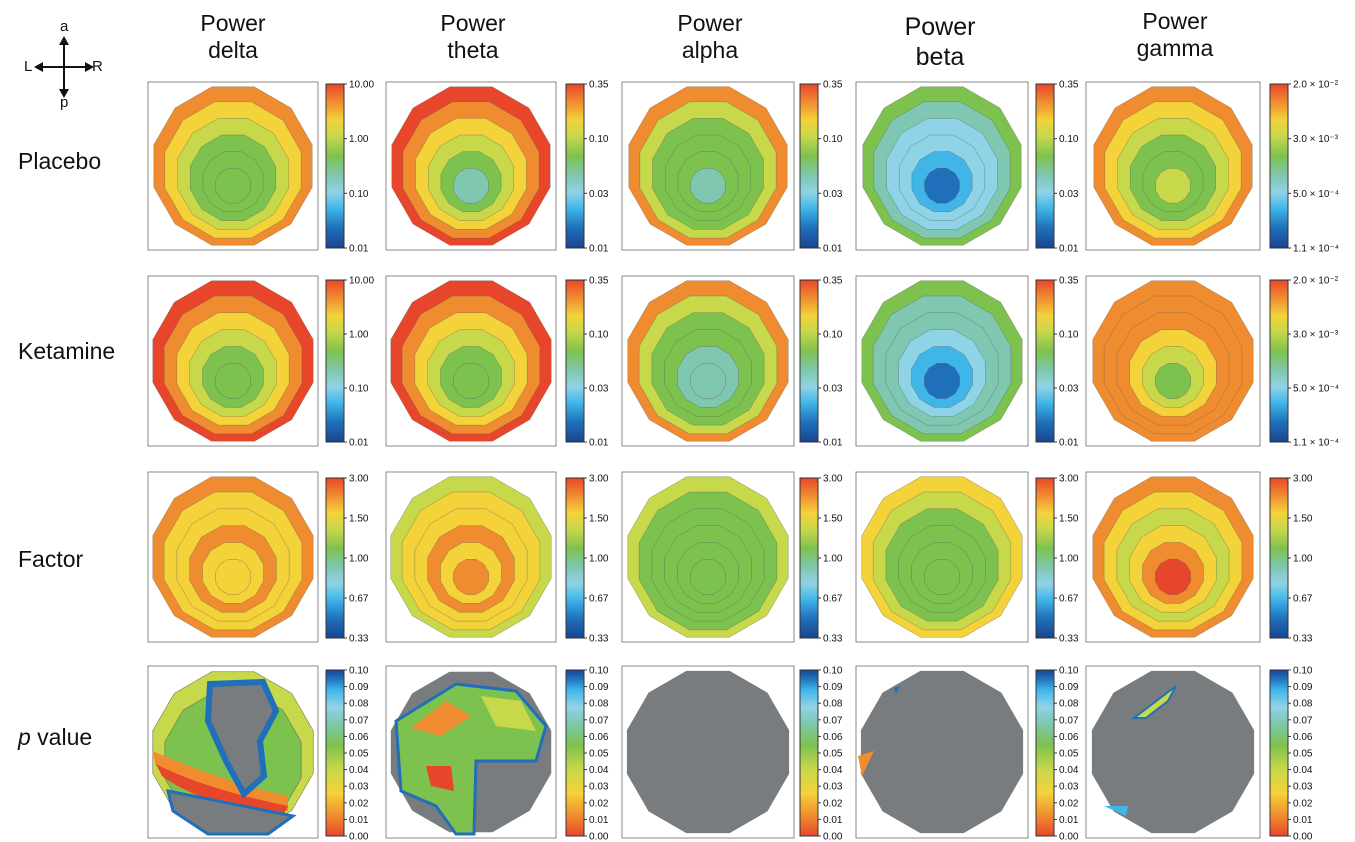 This screenshot has width=1355, height=842. What do you see at coordinates (61, 737) in the screenshot?
I see `row-label-pvalue-rest: value` at bounding box center [61, 737].